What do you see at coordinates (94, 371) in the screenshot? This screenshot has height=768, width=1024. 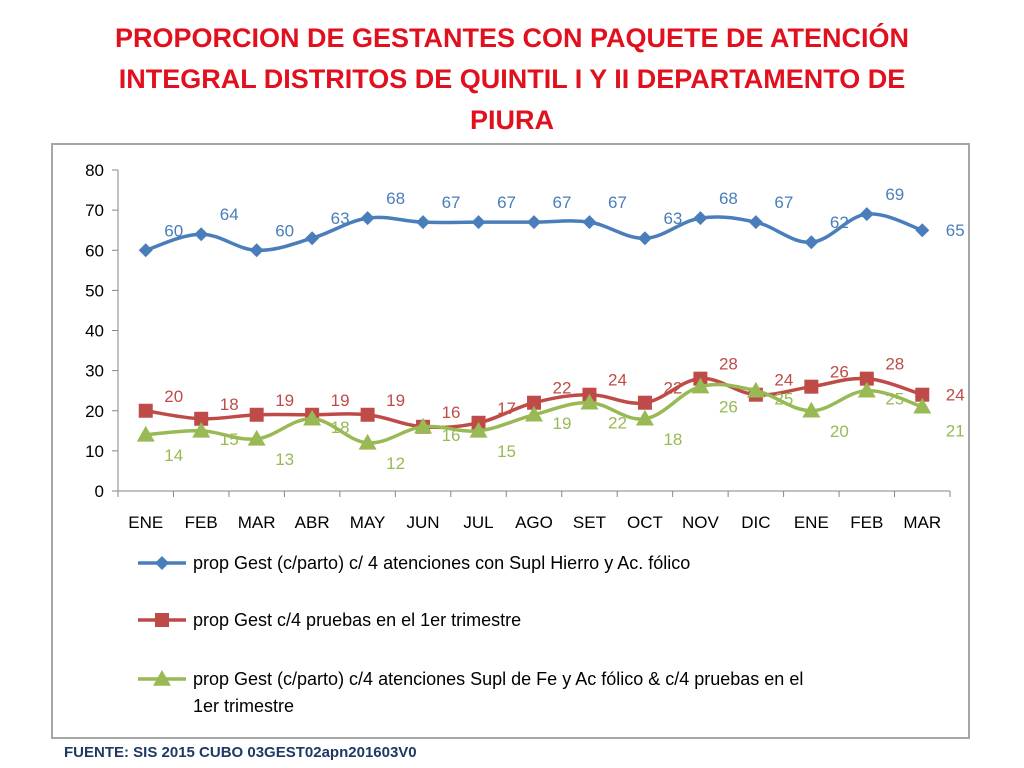 I see `y-tick-label: 30` at bounding box center [94, 371].